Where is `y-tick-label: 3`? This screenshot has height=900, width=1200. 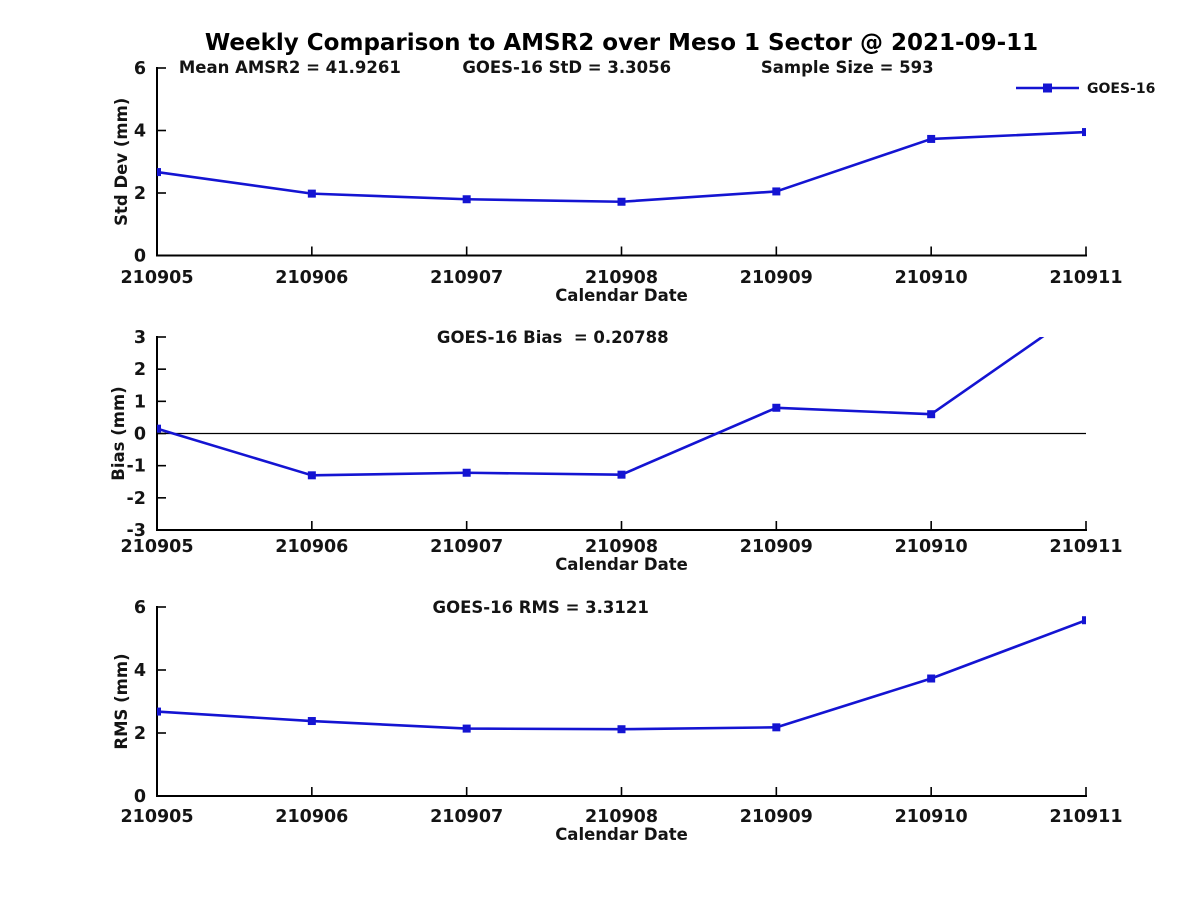
y-tick-label: 3 is located at coordinates (140, 338).